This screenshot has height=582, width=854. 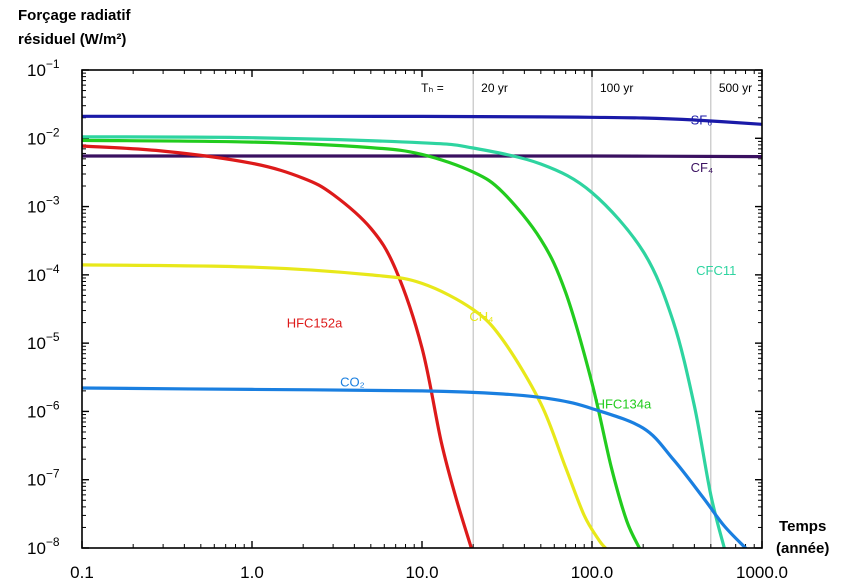 What do you see at coordinates (735, 88) in the screenshot?
I see `time-horizon-label: 500 yr` at bounding box center [735, 88].